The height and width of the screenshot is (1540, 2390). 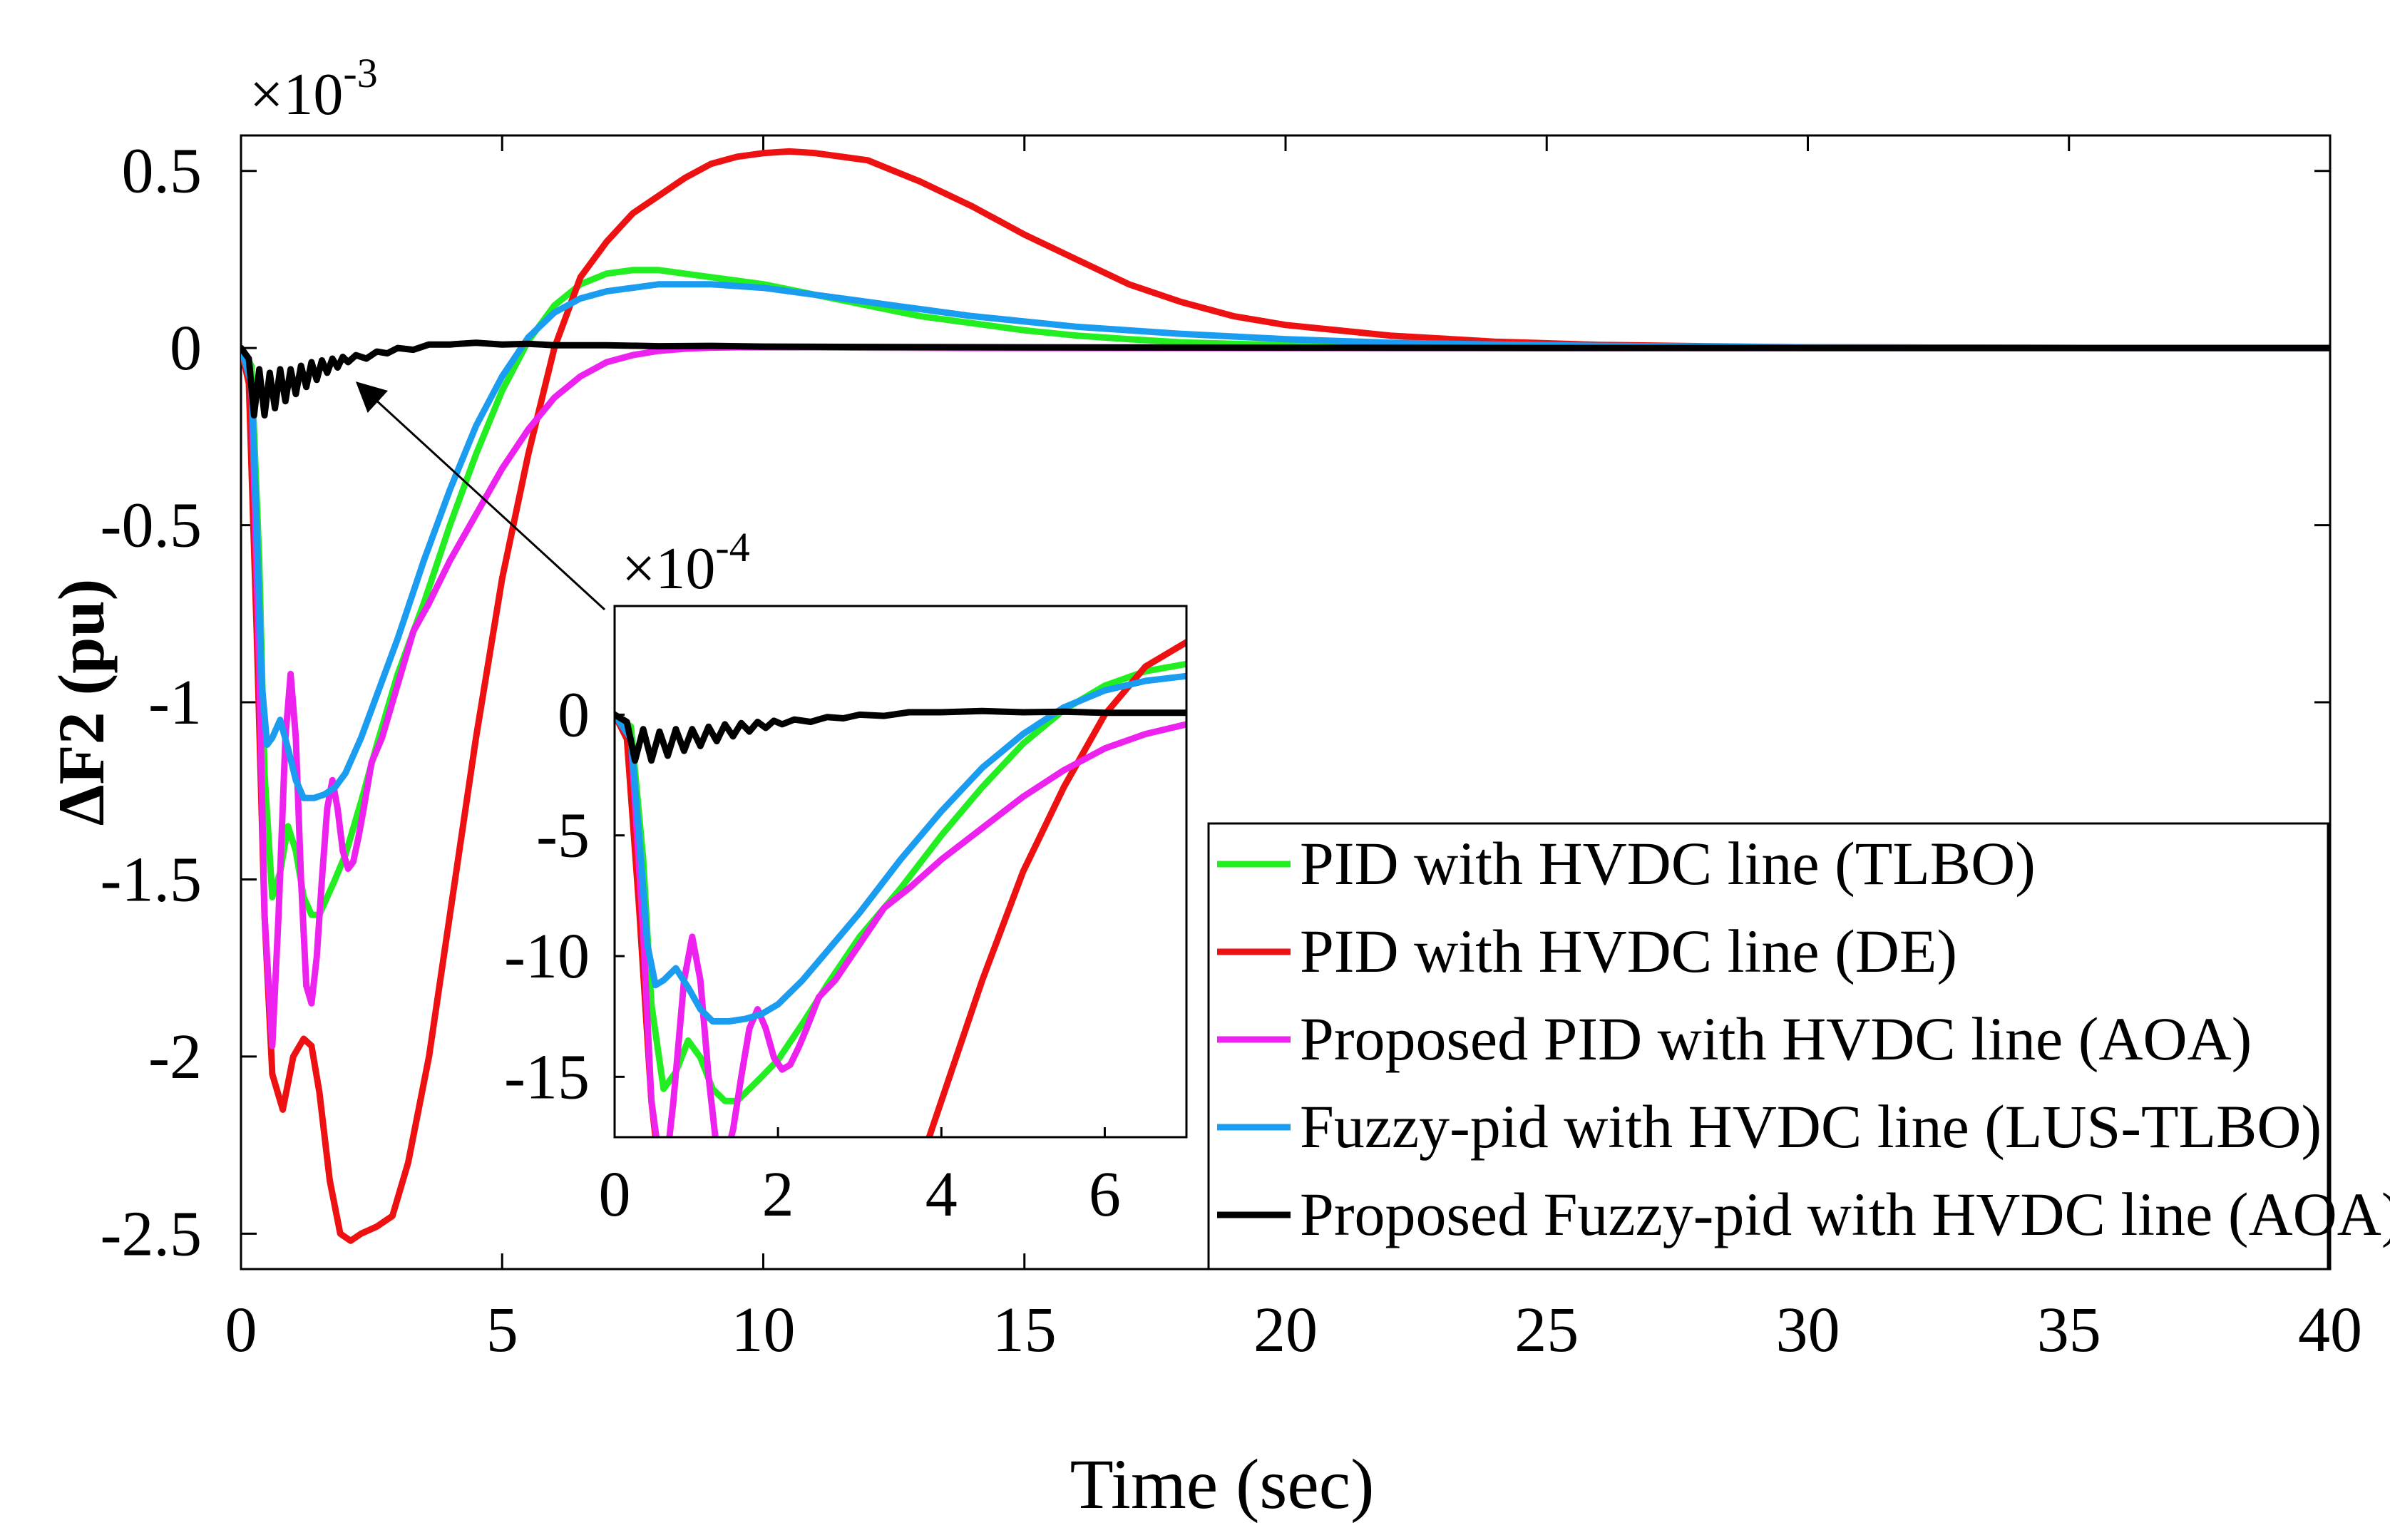 What do you see at coordinates (1285, 1330) in the screenshot?
I see `x-tick-label: 20` at bounding box center [1285, 1330].